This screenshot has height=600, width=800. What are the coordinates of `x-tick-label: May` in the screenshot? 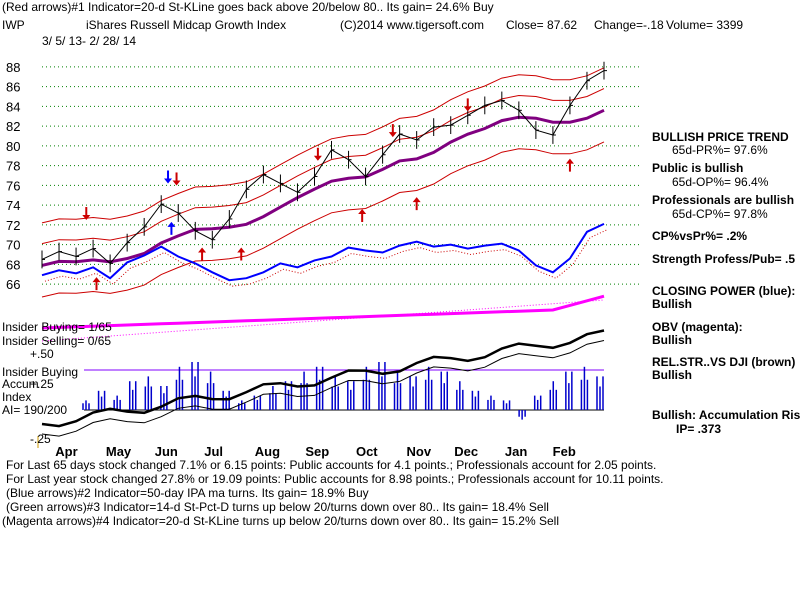 It's located at (119, 451).